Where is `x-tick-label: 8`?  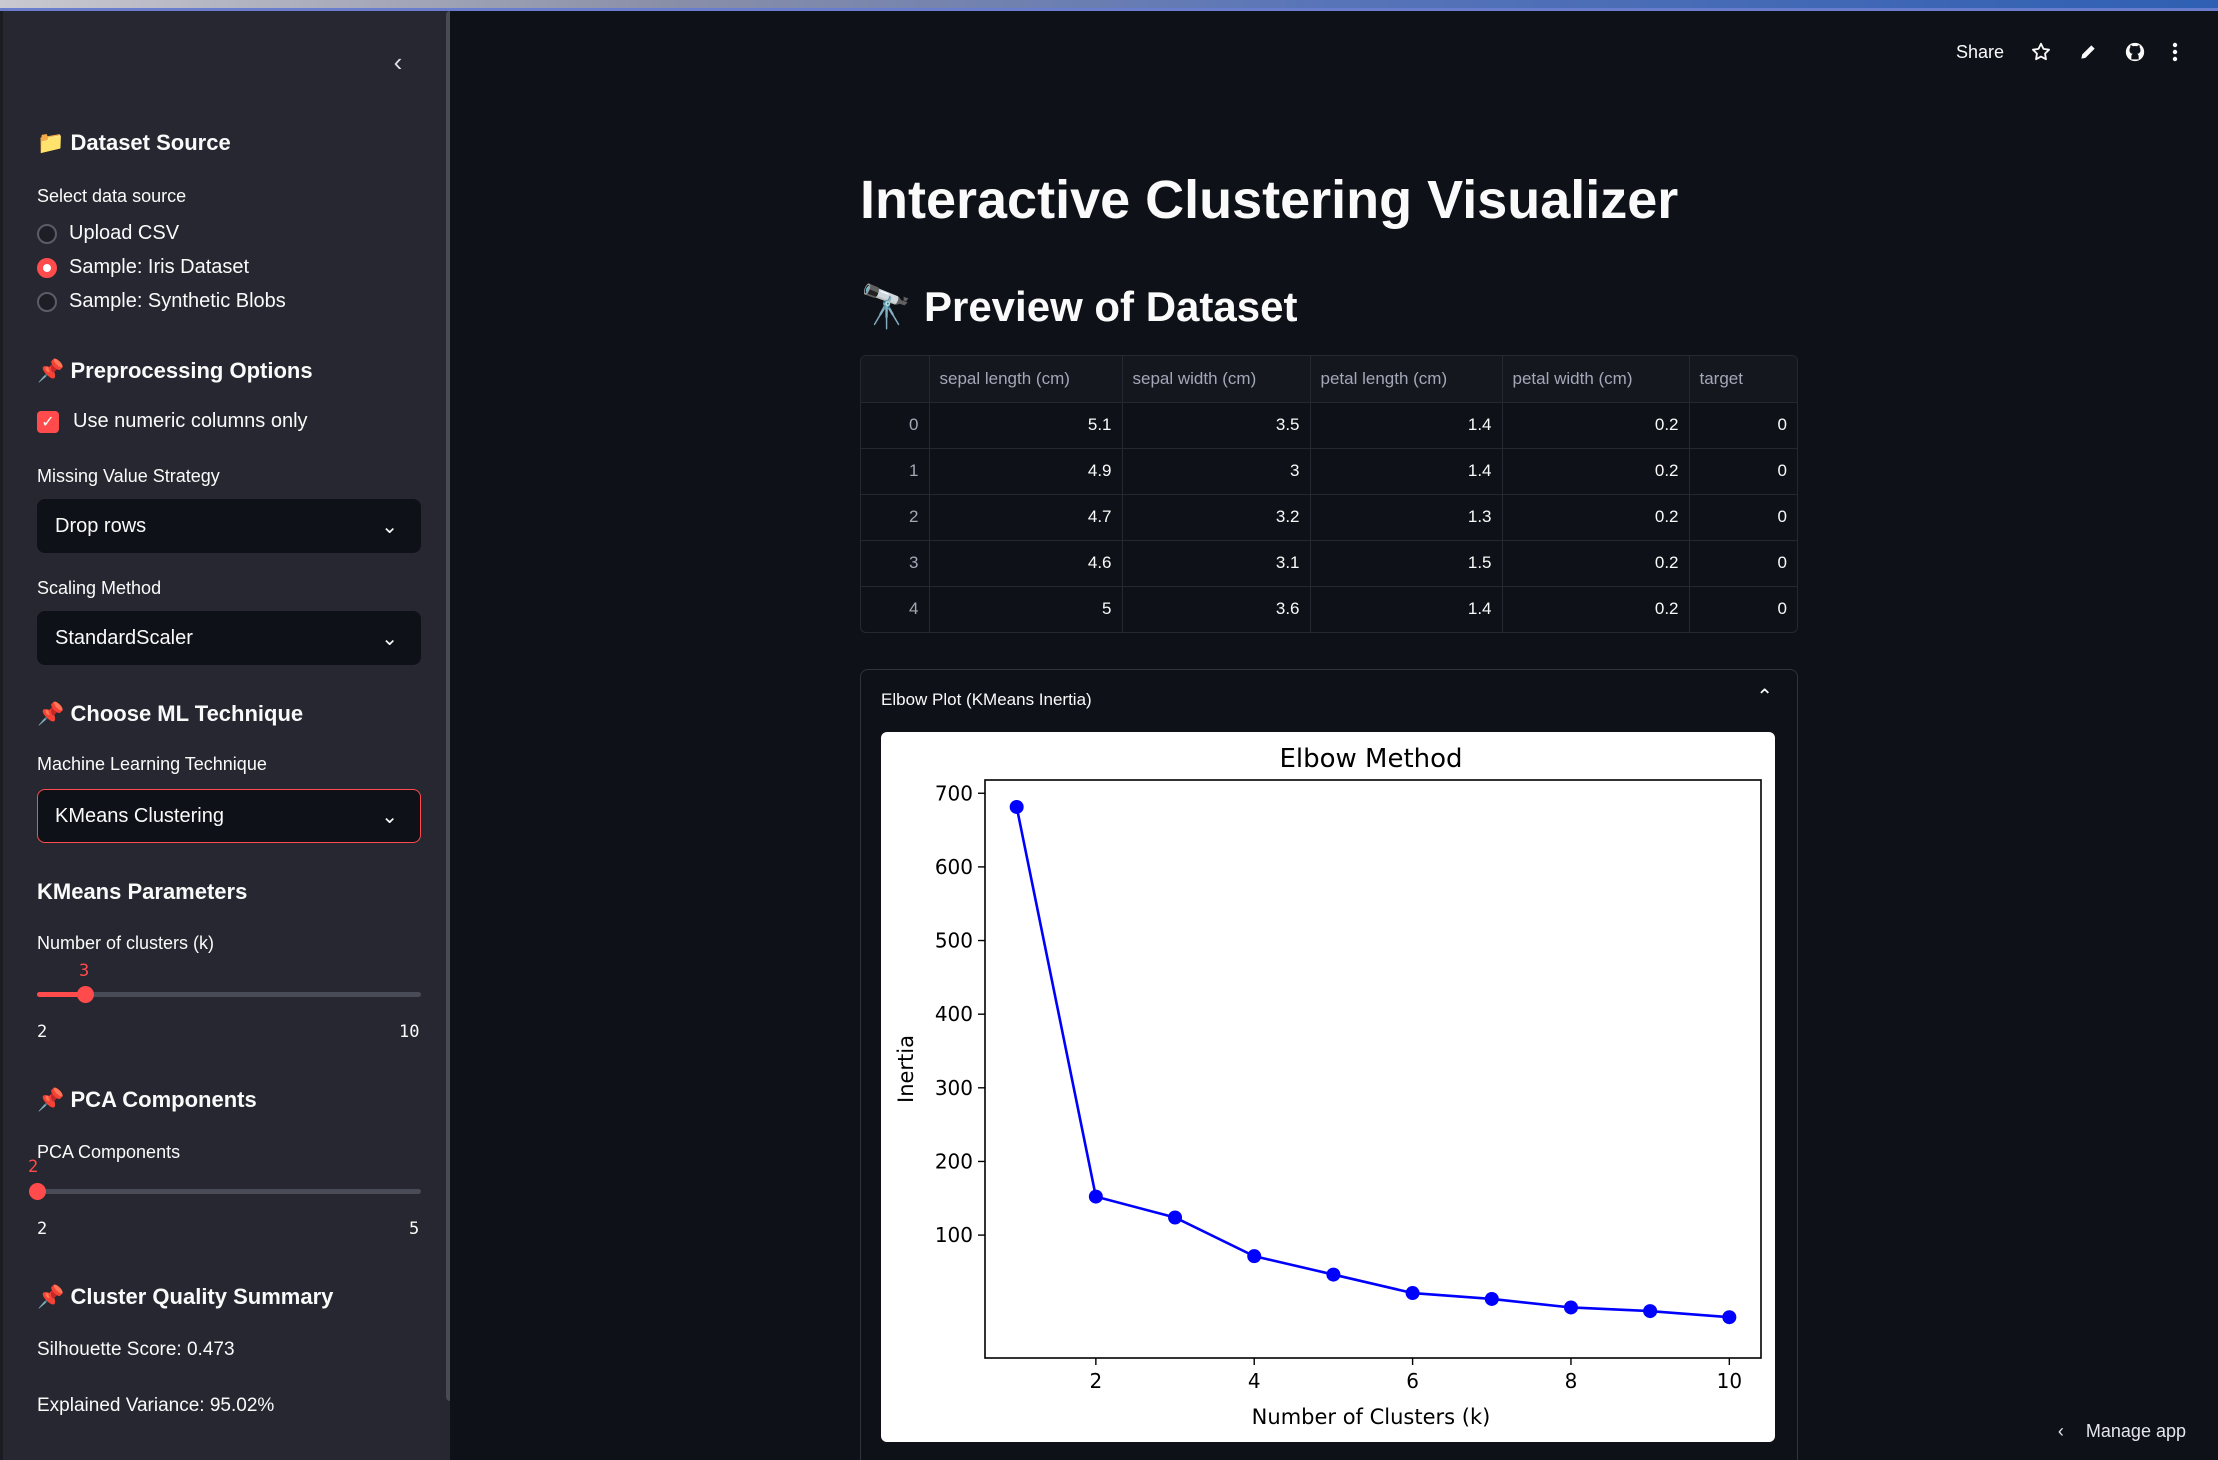
x-tick-label: 8 is located at coordinates (1571, 1381).